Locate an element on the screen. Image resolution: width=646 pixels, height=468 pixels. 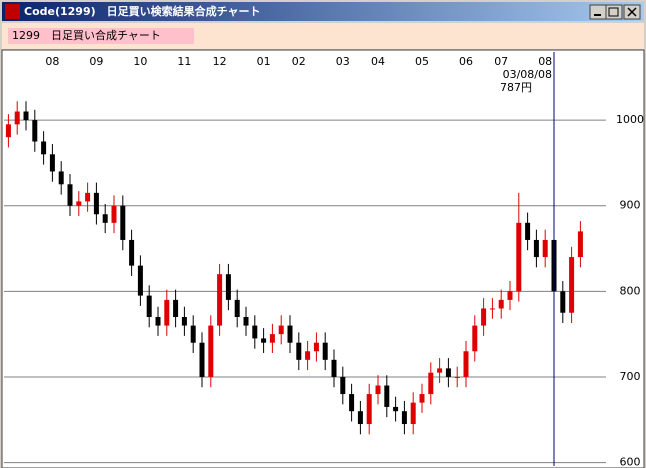
window-title: Code(1299) 日足買い検索結果合成チャート is located at coordinates (142, 11).